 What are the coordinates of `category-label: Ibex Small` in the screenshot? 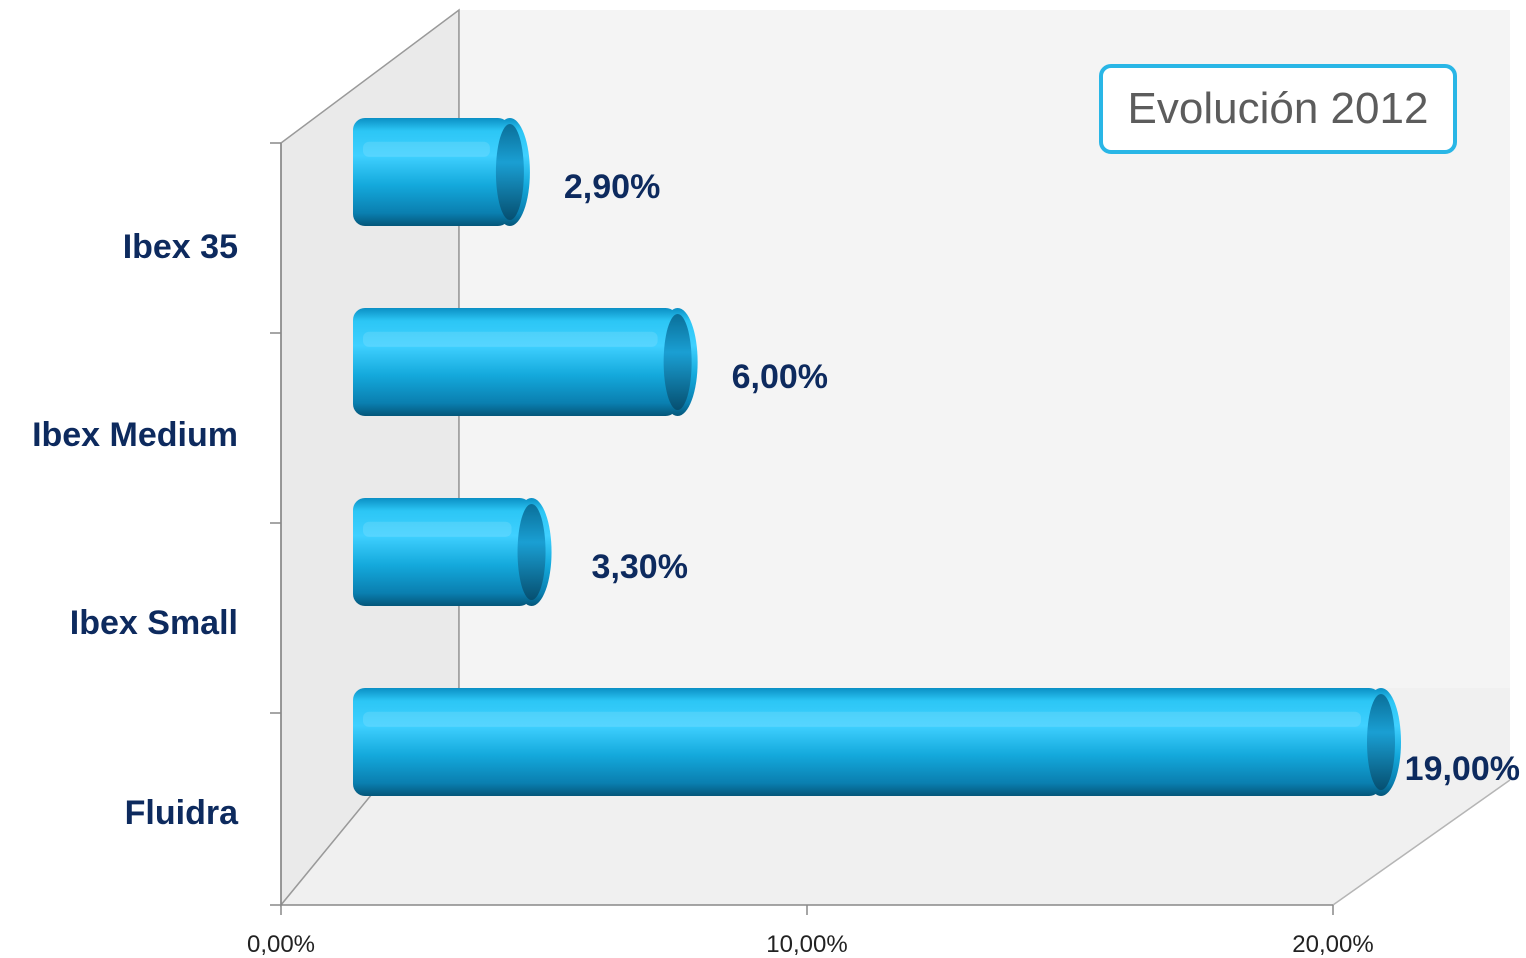 It's located at (154, 623).